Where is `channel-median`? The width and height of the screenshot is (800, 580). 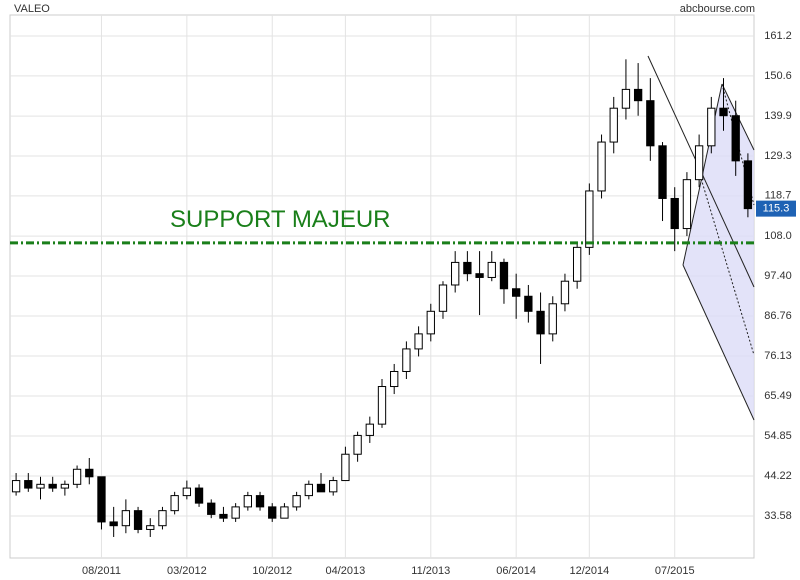
channel-median is located at coordinates (727, 265).